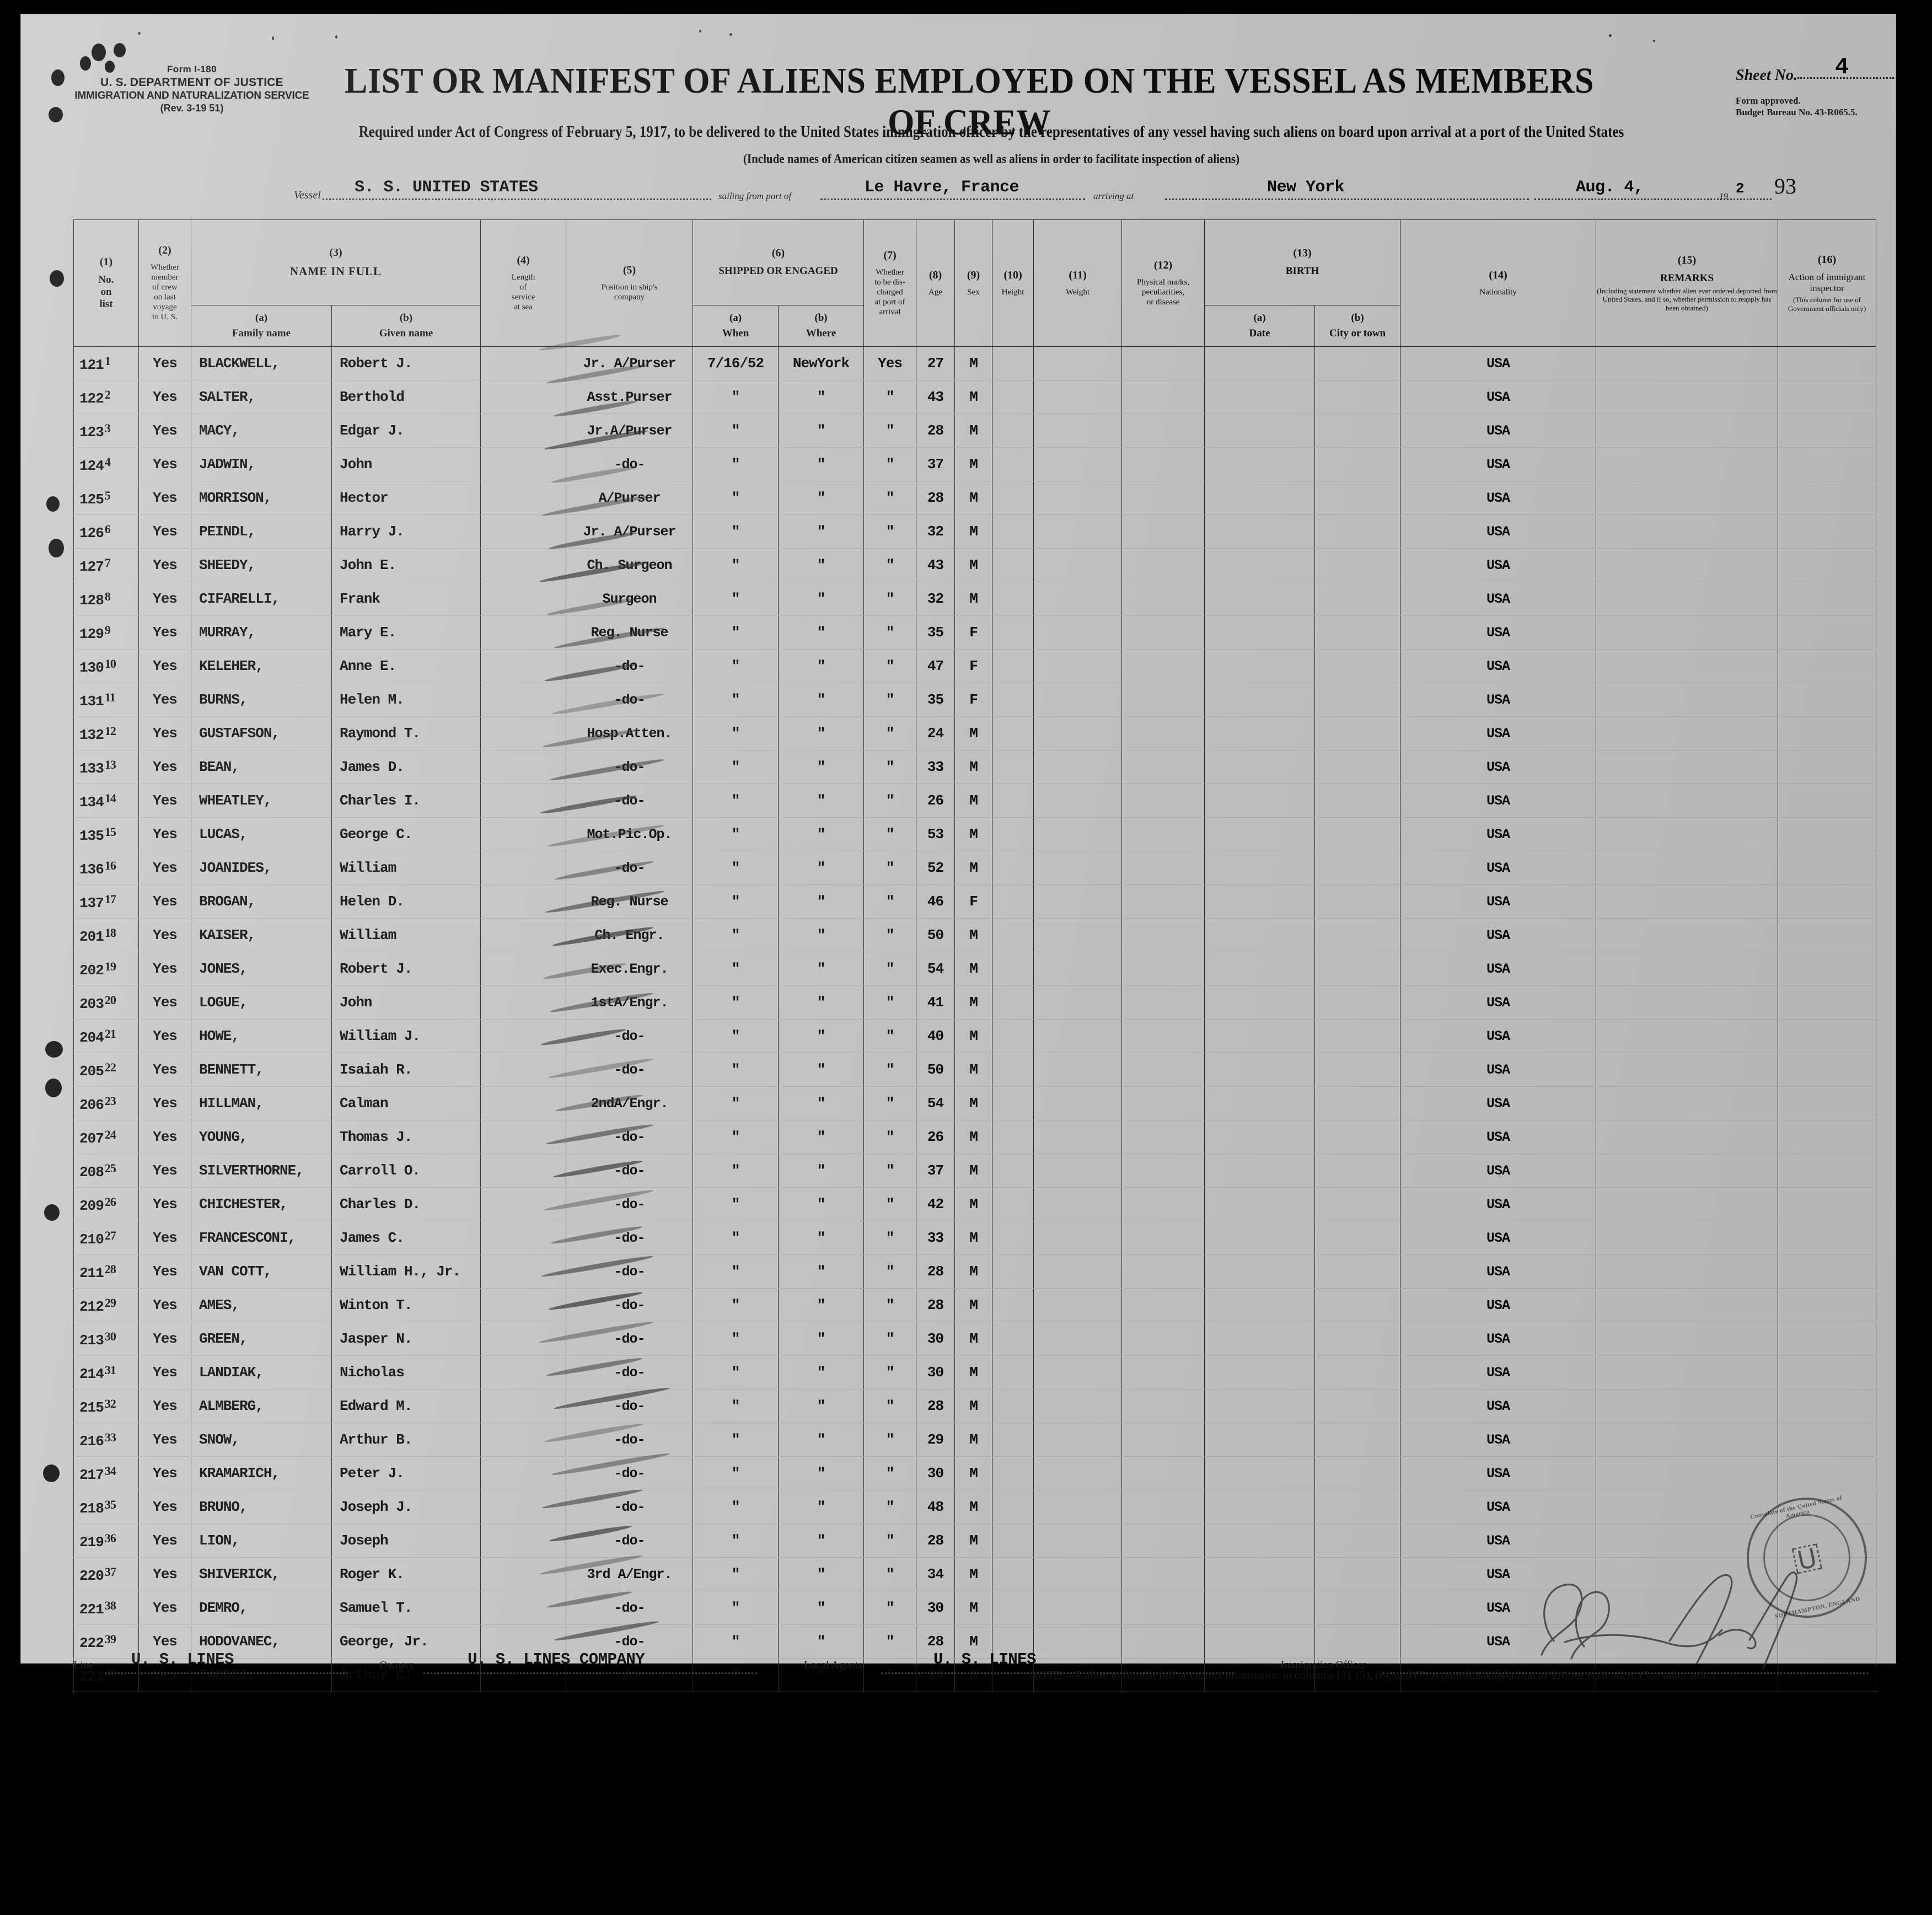 The width and height of the screenshot is (1932, 1915). What do you see at coordinates (821, 334) in the screenshot?
I see `col-sub-6b-label: Where` at bounding box center [821, 334].